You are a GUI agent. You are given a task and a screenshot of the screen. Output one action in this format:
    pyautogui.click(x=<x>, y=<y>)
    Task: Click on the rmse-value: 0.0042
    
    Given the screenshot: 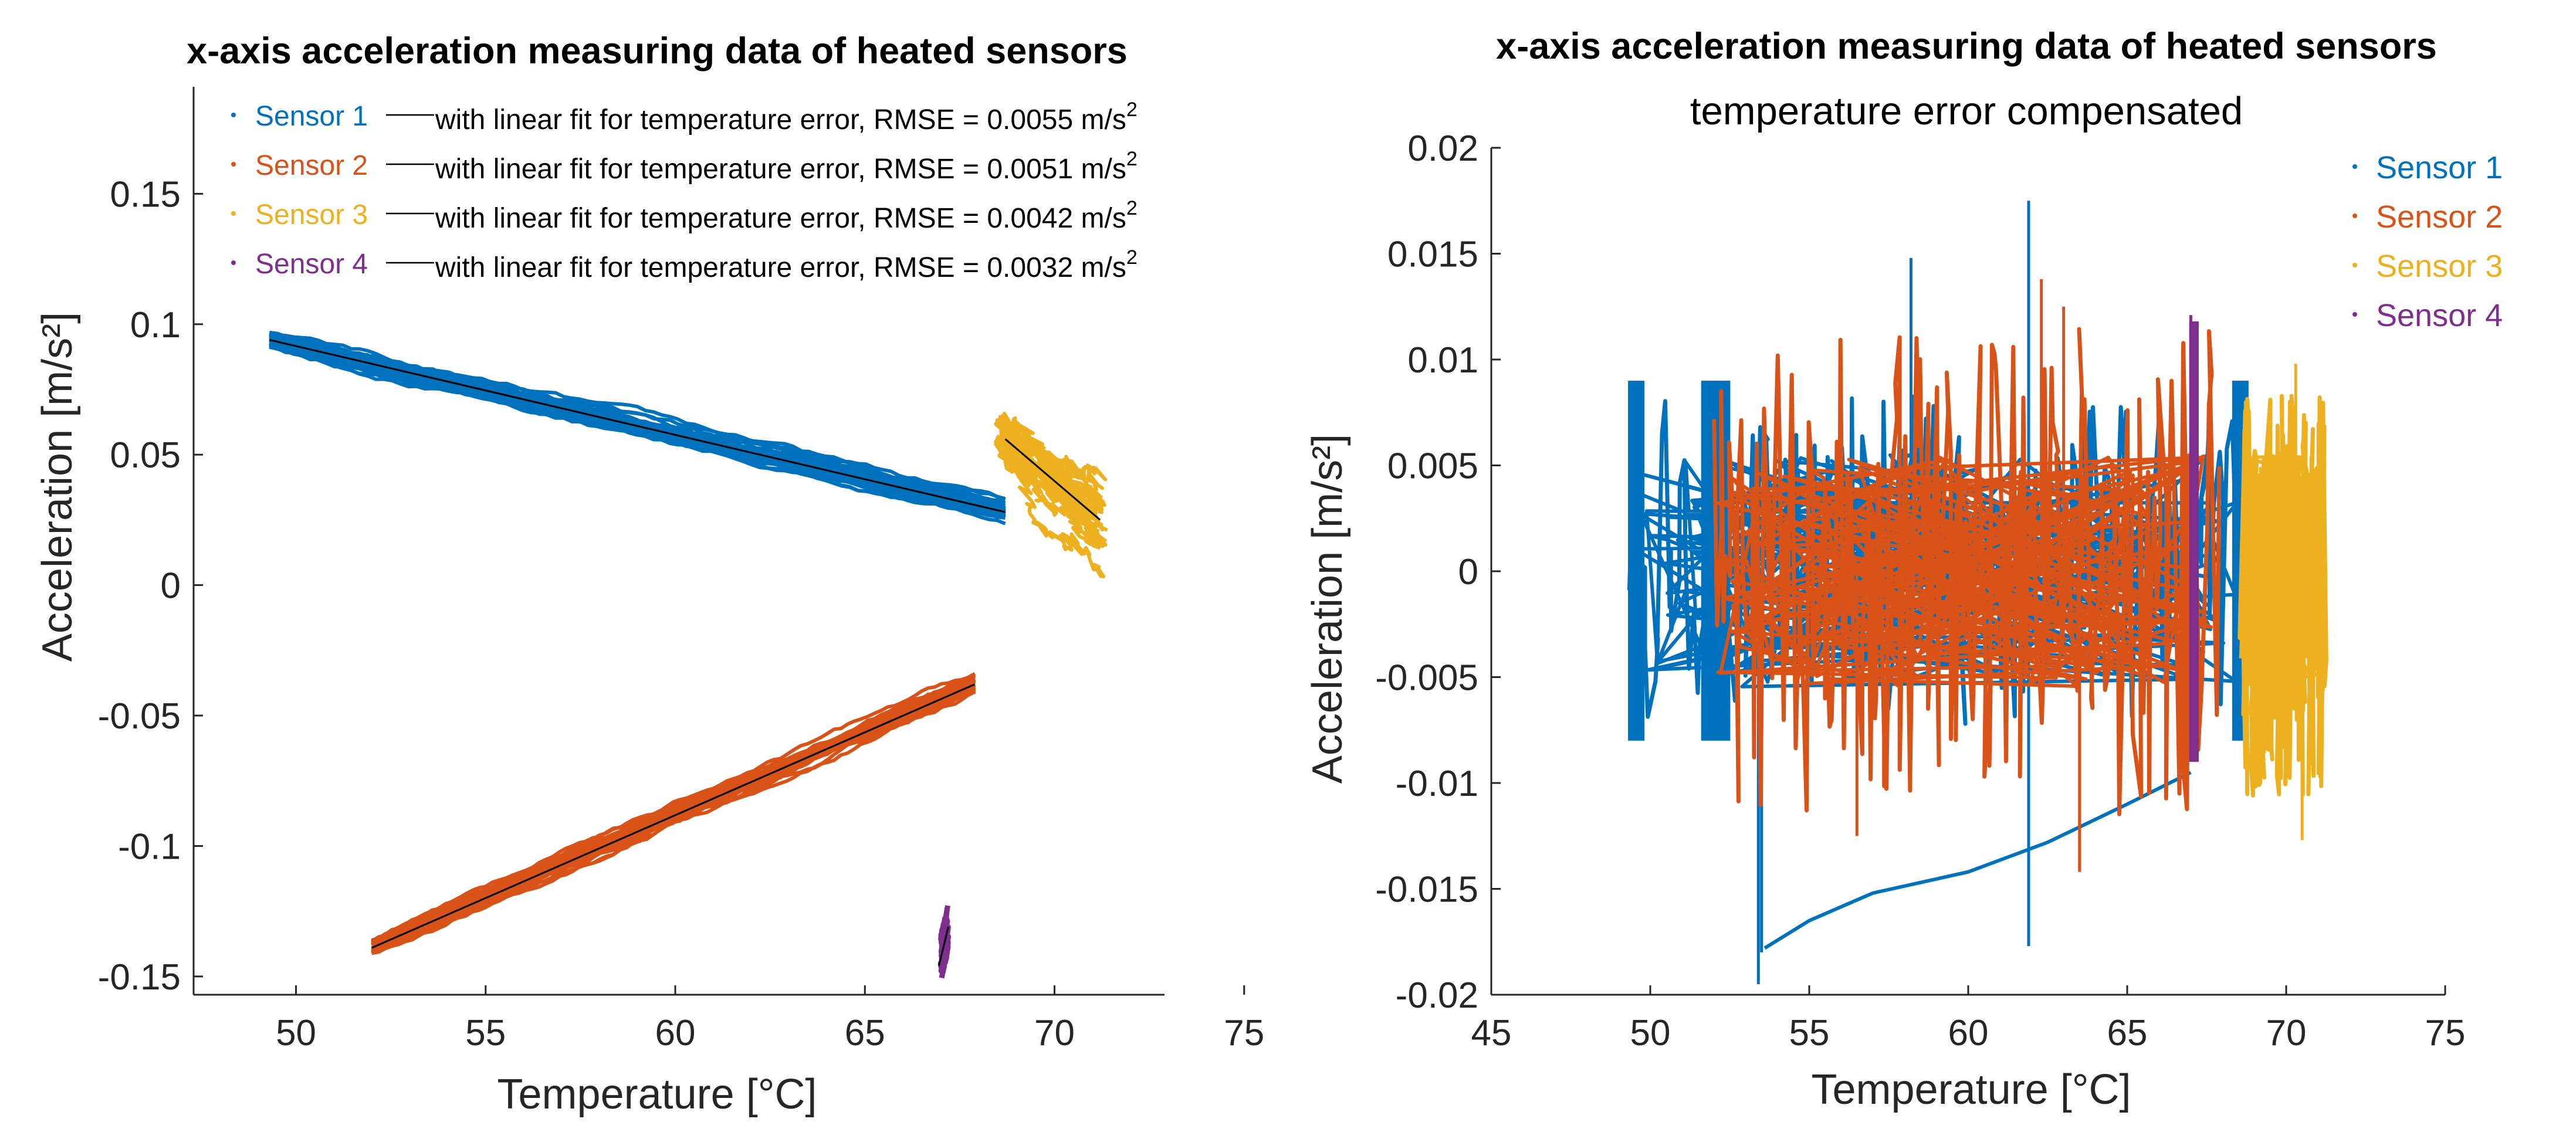 What is the action you would take?
    pyautogui.click(x=1030, y=218)
    